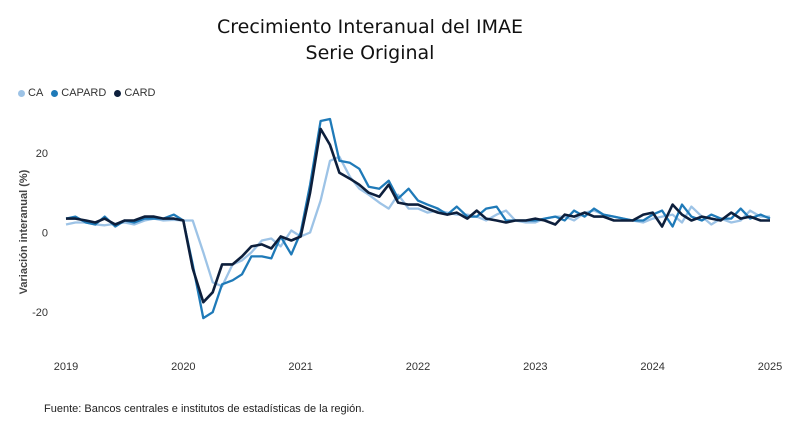 This screenshot has width=800, height=433. Describe the element at coordinates (42, 154) in the screenshot. I see `y-tick-label: 20` at that location.